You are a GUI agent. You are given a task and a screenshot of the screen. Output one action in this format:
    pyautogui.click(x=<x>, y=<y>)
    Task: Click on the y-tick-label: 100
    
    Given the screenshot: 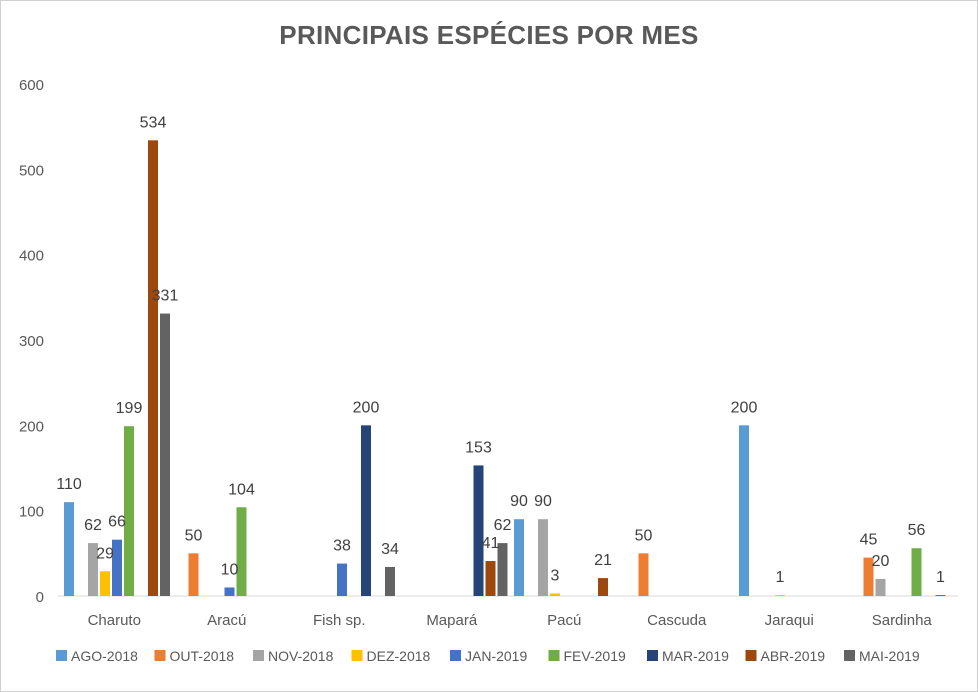 What is the action you would take?
    pyautogui.click(x=31, y=512)
    